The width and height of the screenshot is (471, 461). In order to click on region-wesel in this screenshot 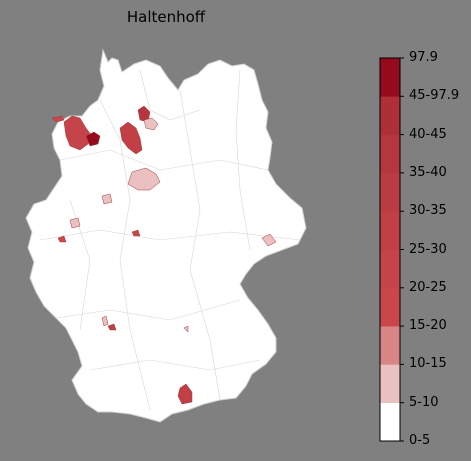, I will do `click(75, 223)`.